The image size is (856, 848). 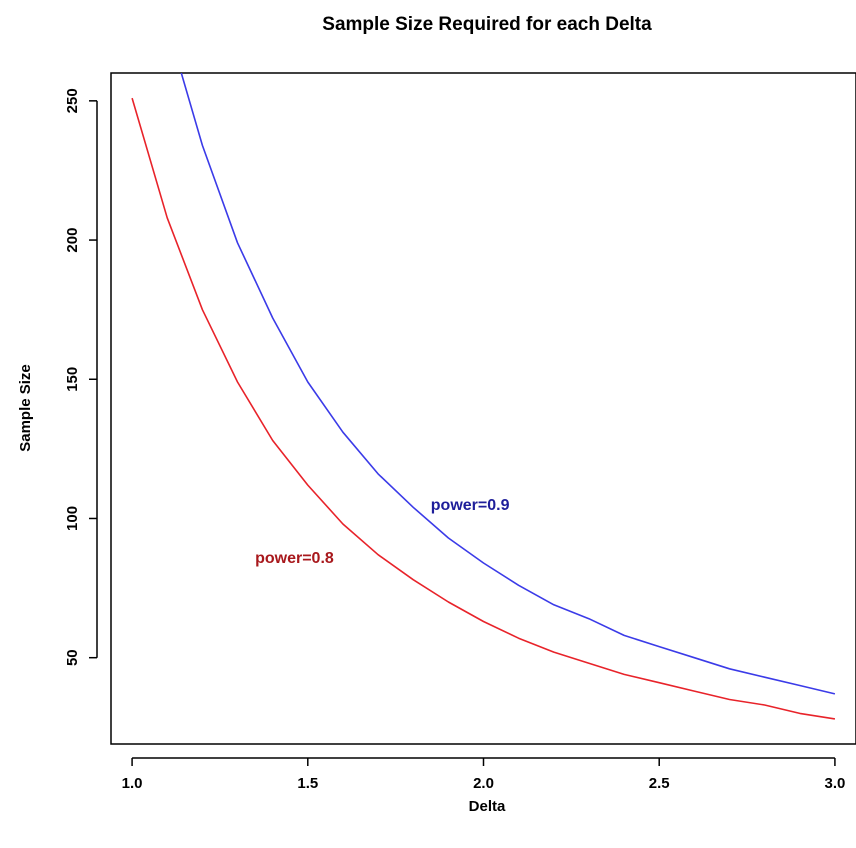 What do you see at coordinates (72, 657) in the screenshot?
I see `y-tick-label: 50` at bounding box center [72, 657].